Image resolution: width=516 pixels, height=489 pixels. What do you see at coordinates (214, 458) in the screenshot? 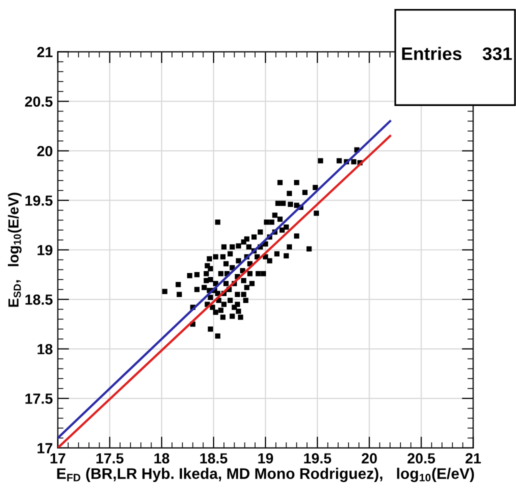
I see `x-tick-label: 18.5` at bounding box center [214, 458].